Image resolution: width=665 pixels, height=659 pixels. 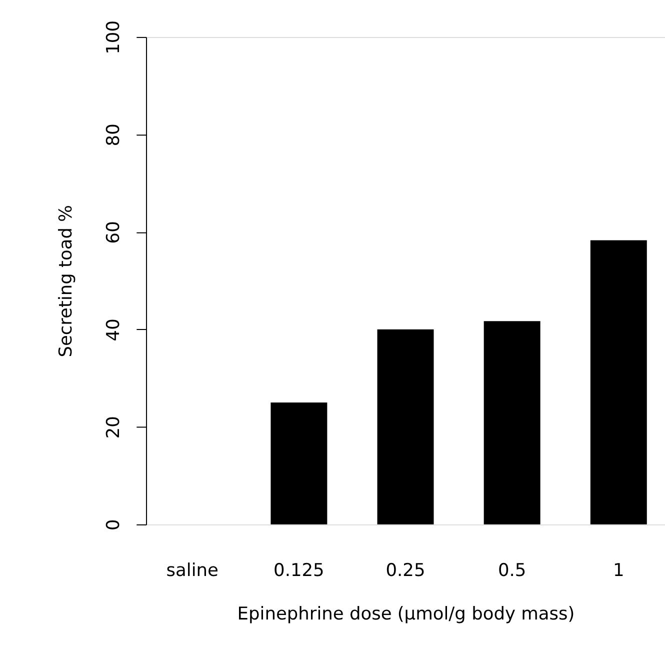 What do you see at coordinates (406, 571) in the screenshot?
I see `x-tick-label: 0.25` at bounding box center [406, 571].